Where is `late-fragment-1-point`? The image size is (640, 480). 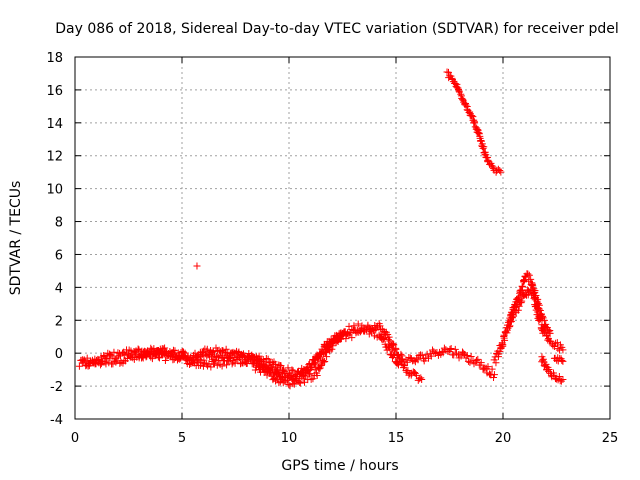
late-fragment-1-point is located at coordinates (549, 370).